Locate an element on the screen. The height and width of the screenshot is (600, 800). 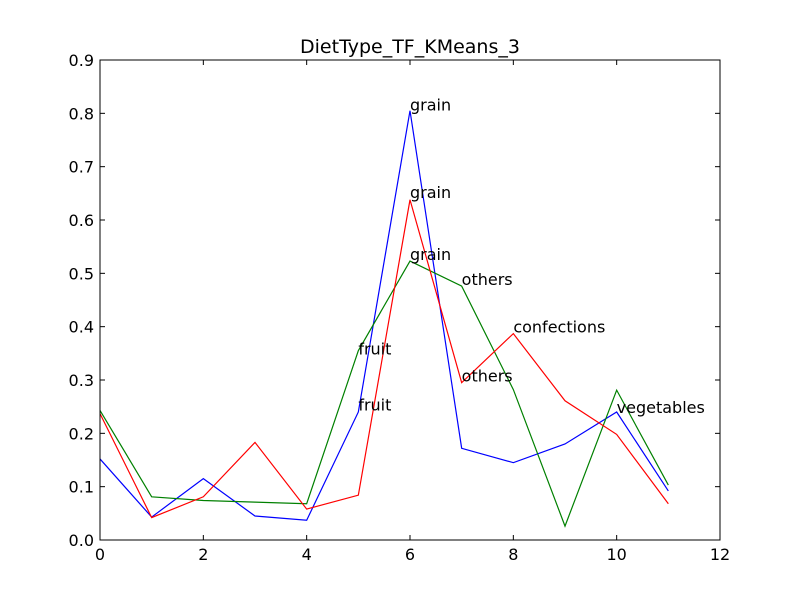
y-tick-label: 0.5 is located at coordinates (81, 273).